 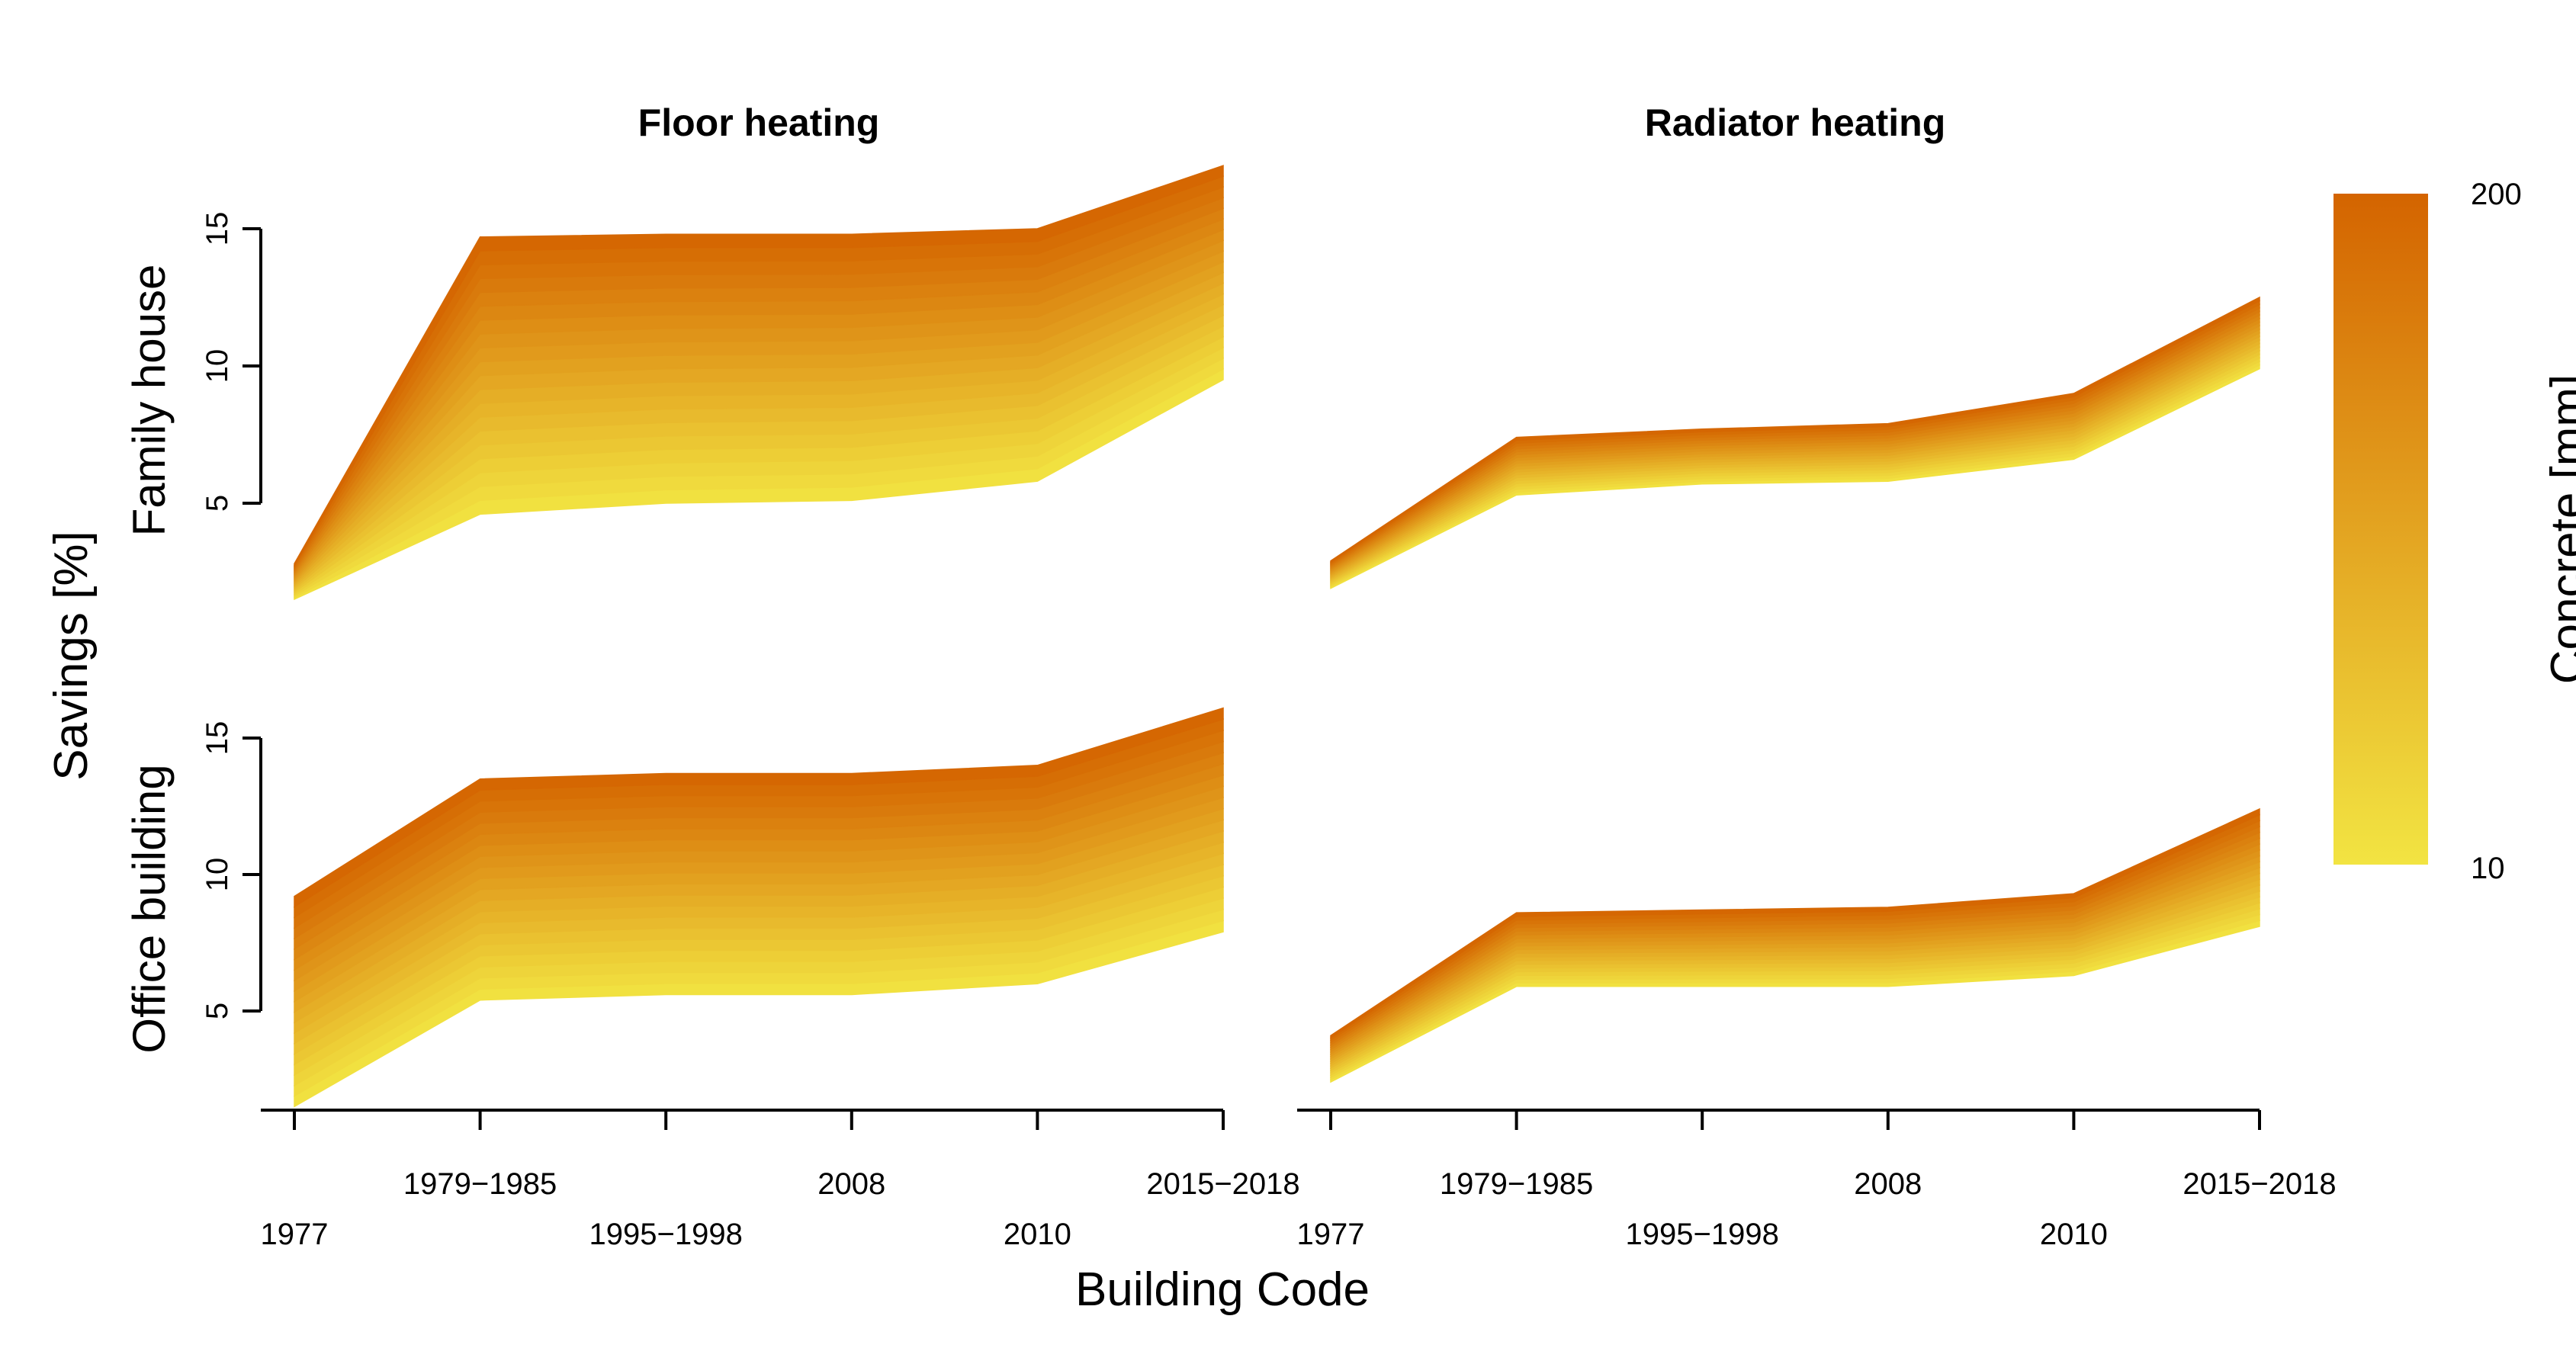 I want to click on row-label-family-house: Family house, so click(x=149, y=401).